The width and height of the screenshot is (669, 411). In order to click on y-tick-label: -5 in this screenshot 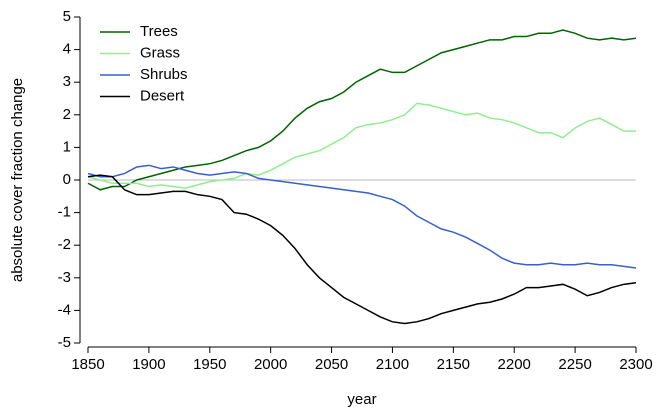, I will do `click(64, 342)`.